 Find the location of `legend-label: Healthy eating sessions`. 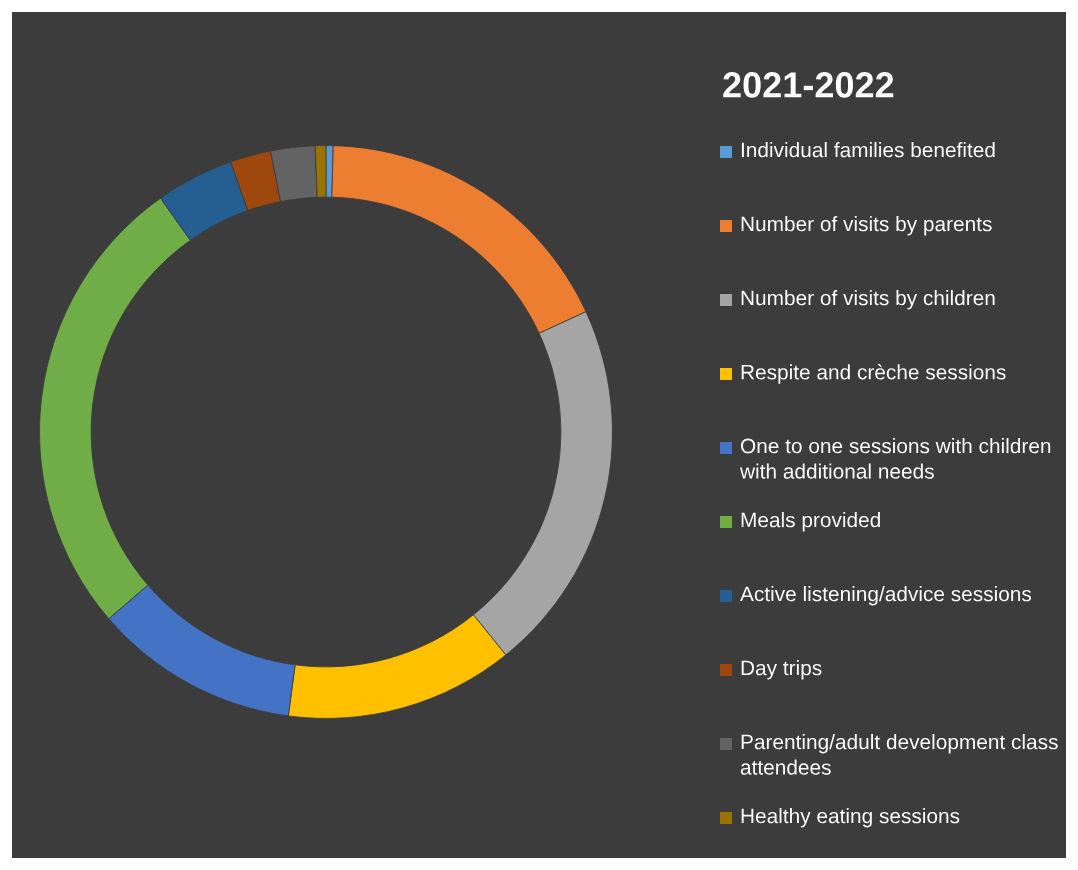

legend-label: Healthy eating sessions is located at coordinates (850, 818).